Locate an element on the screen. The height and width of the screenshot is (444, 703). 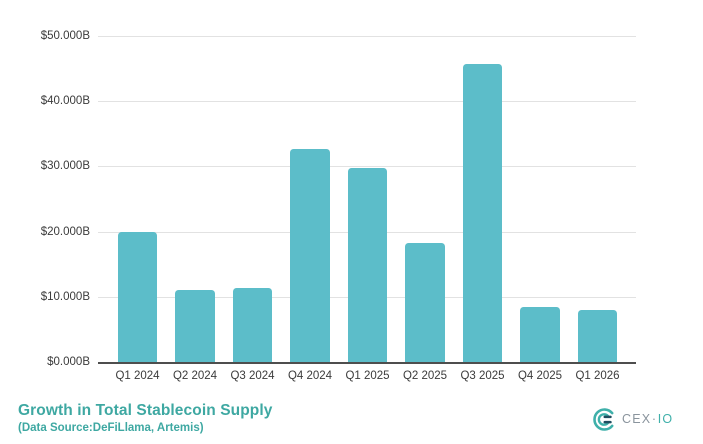
x-axis-tick-label: Q3 2024 is located at coordinates (252, 376).